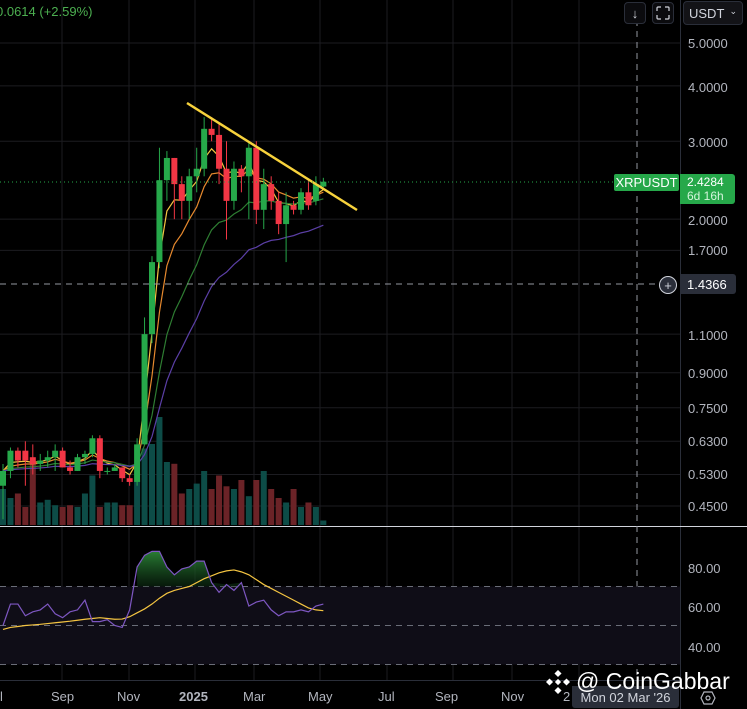  I want to click on time-axis-label: 2, so click(567, 696).